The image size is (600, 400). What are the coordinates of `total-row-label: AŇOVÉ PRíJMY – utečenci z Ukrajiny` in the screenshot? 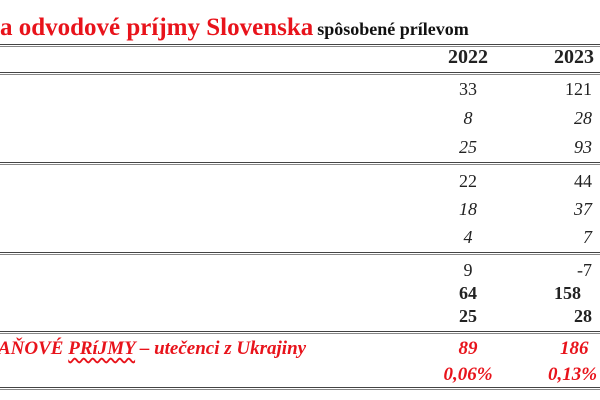 It's located at (153, 349).